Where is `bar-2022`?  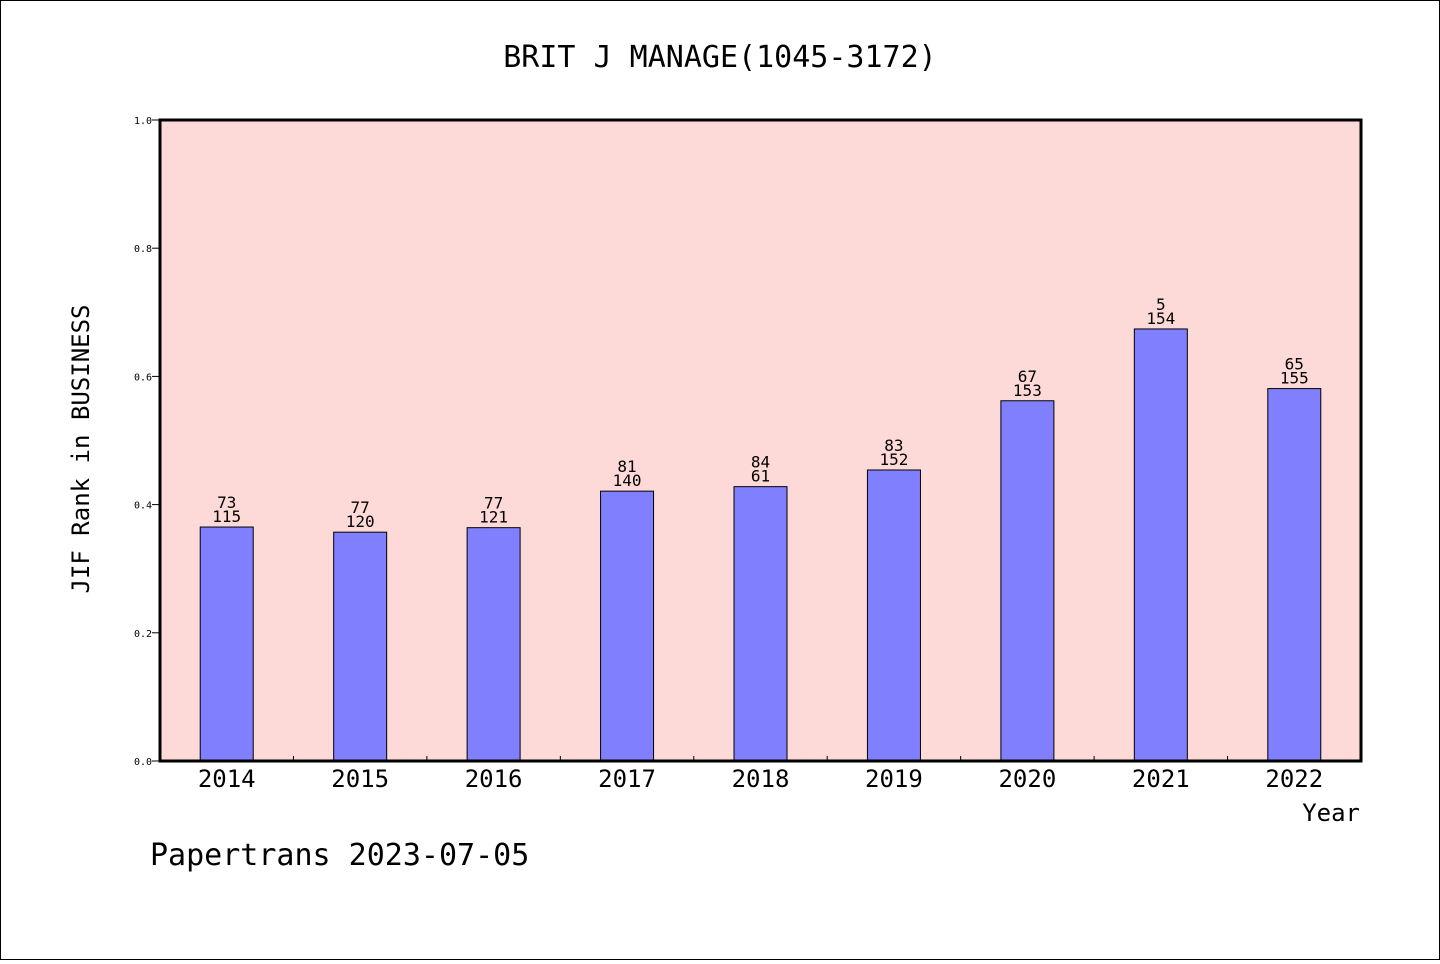
bar-2022 is located at coordinates (1294, 575).